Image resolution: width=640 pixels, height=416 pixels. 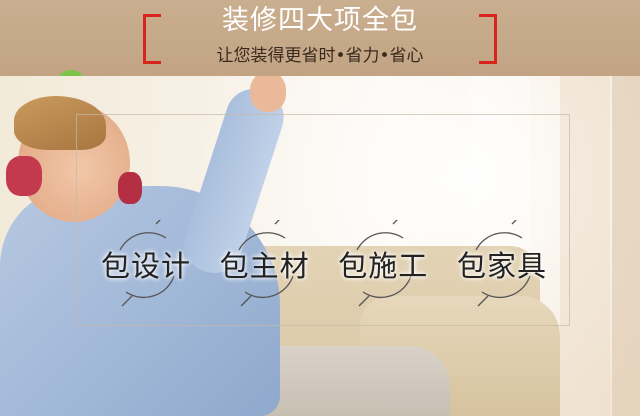 I want to click on feature-item-construction: 包施工, so click(x=383, y=264).